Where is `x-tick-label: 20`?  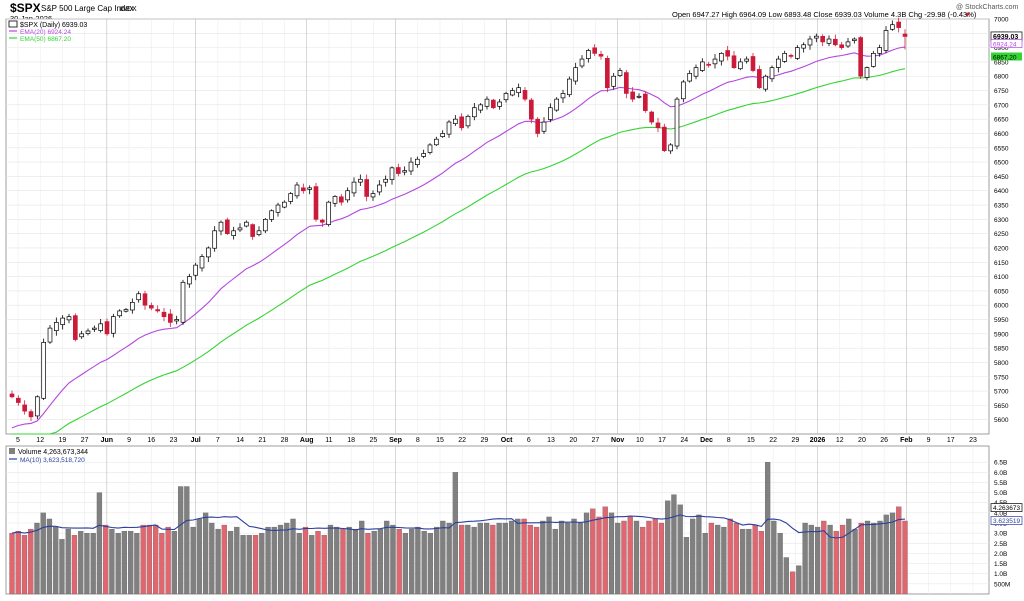 x-tick-label: 20 is located at coordinates (573, 440).